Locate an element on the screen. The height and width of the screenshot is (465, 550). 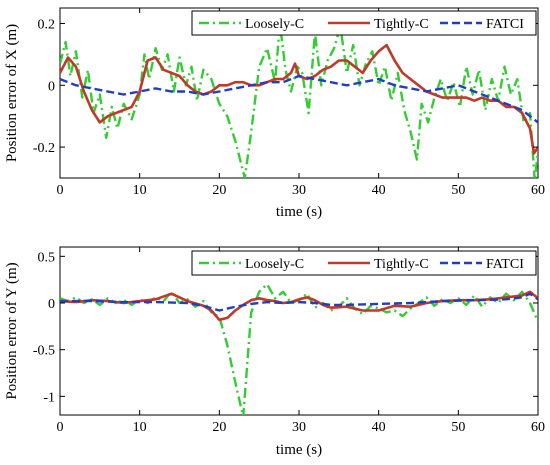
y-axis-label: Position error of X (m) is located at coordinates (12, 93).